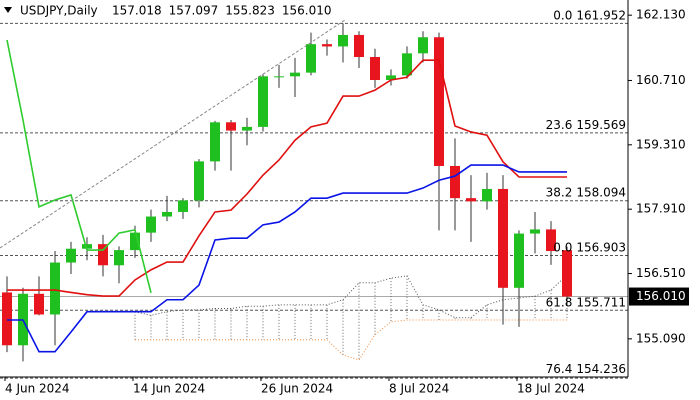 The width and height of the screenshot is (700, 400). Describe the element at coordinates (661, 80) in the screenshot. I see `y-tick-label: 160.710` at that location.